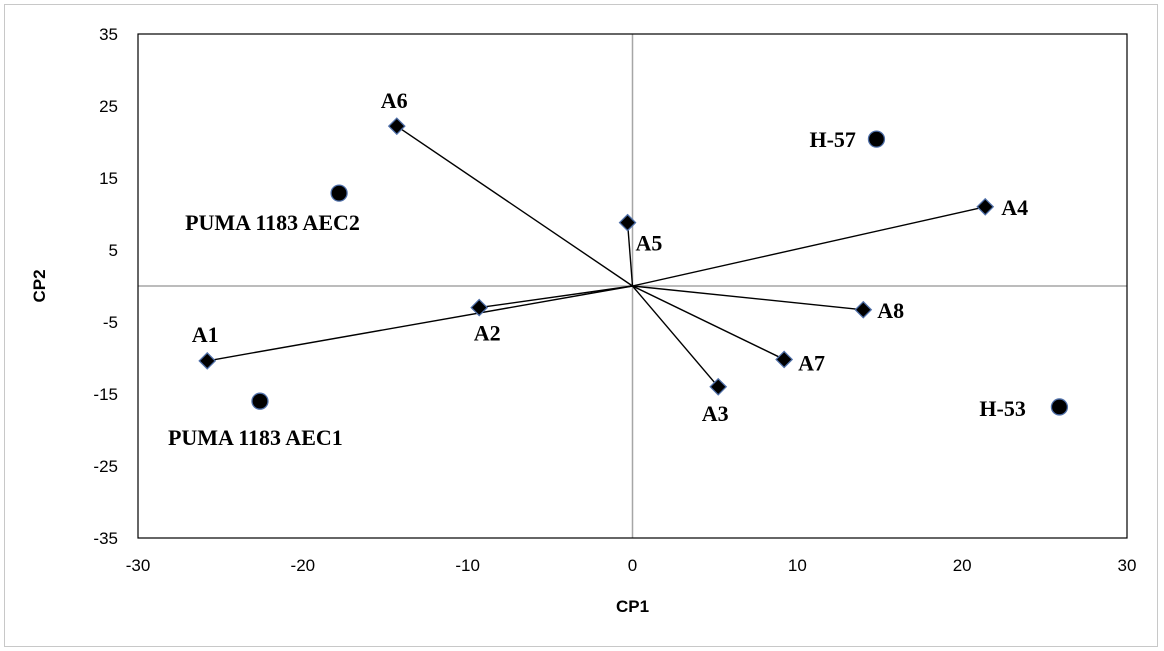 The width and height of the screenshot is (1164, 651). I want to click on x-tick-label: 10, so click(797, 565).